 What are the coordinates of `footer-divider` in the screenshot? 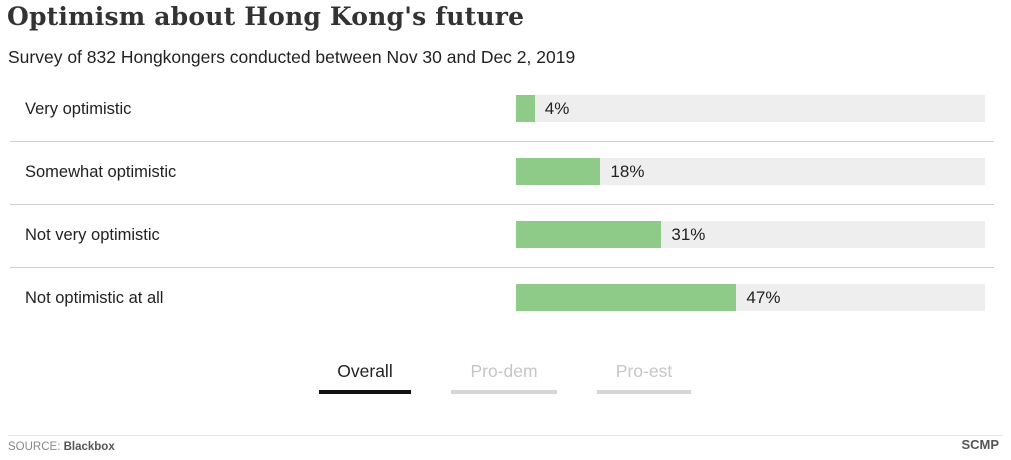 It's located at (505, 435).